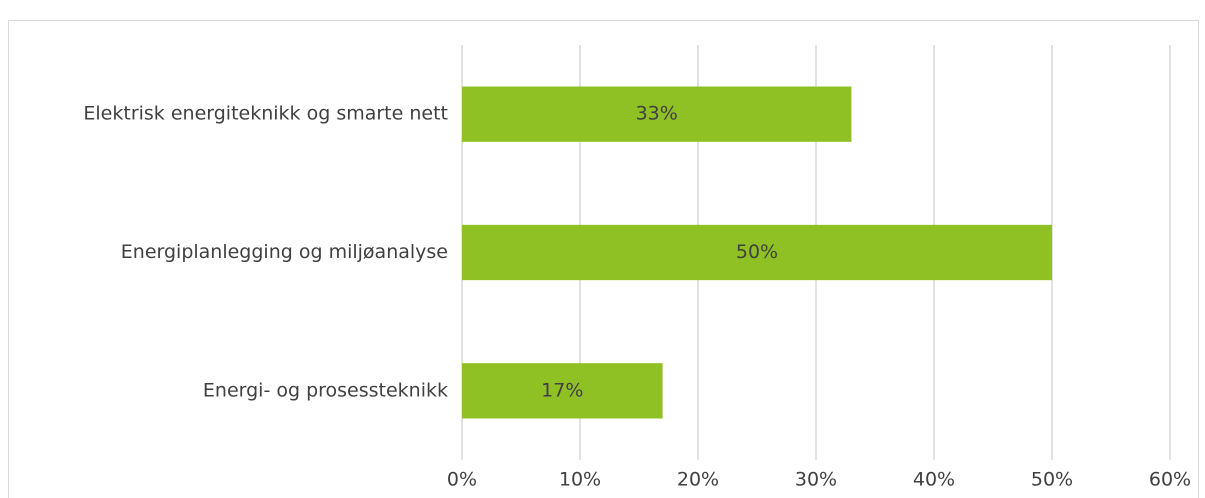 This screenshot has height=498, width=1205. What do you see at coordinates (580, 480) in the screenshot?
I see `x-tick-label: 10%` at bounding box center [580, 480].